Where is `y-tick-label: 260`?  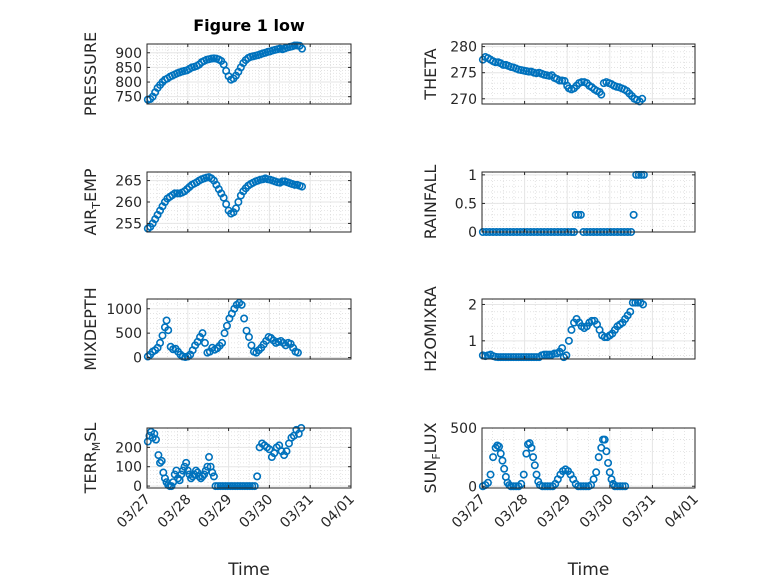 y-tick-label: 260 is located at coordinates (128, 203).